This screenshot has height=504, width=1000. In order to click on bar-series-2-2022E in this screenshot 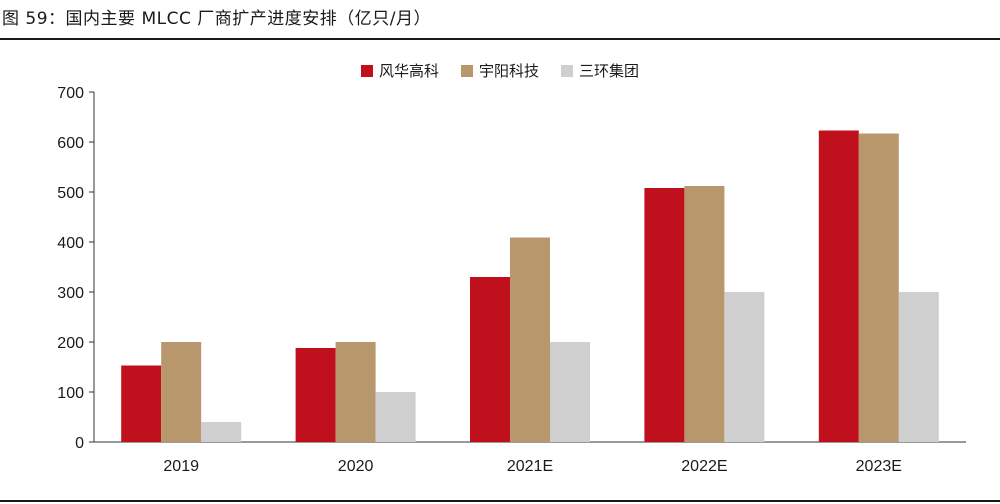, I will do `click(744, 367)`.